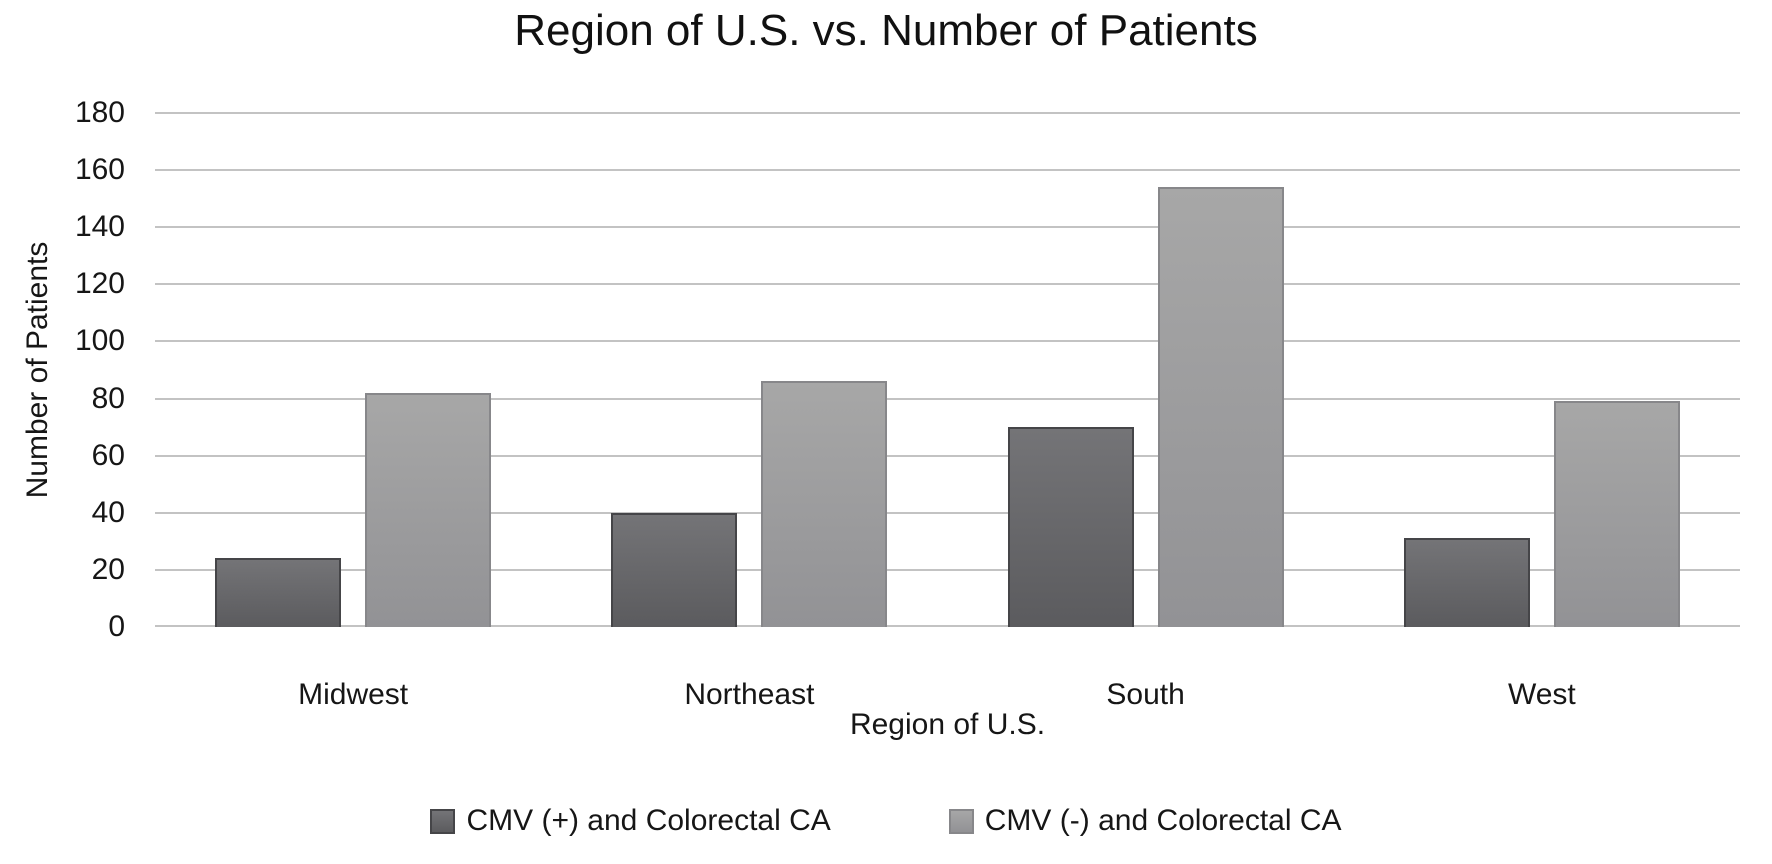 The image size is (1772, 864). What do you see at coordinates (99, 227) in the screenshot?
I see `y-tick-label-140: 140` at bounding box center [99, 227].